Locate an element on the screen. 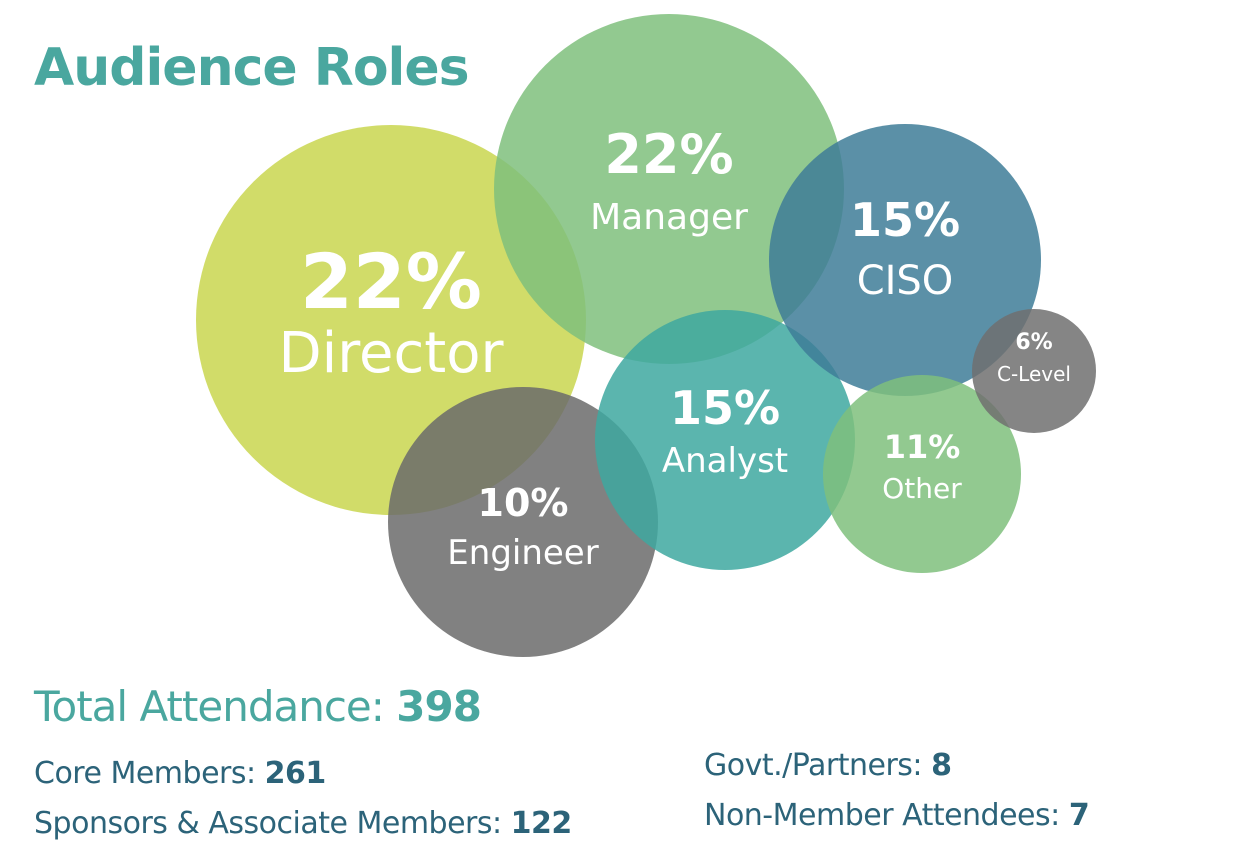  bubble-engineer is located at coordinates (523, 522).